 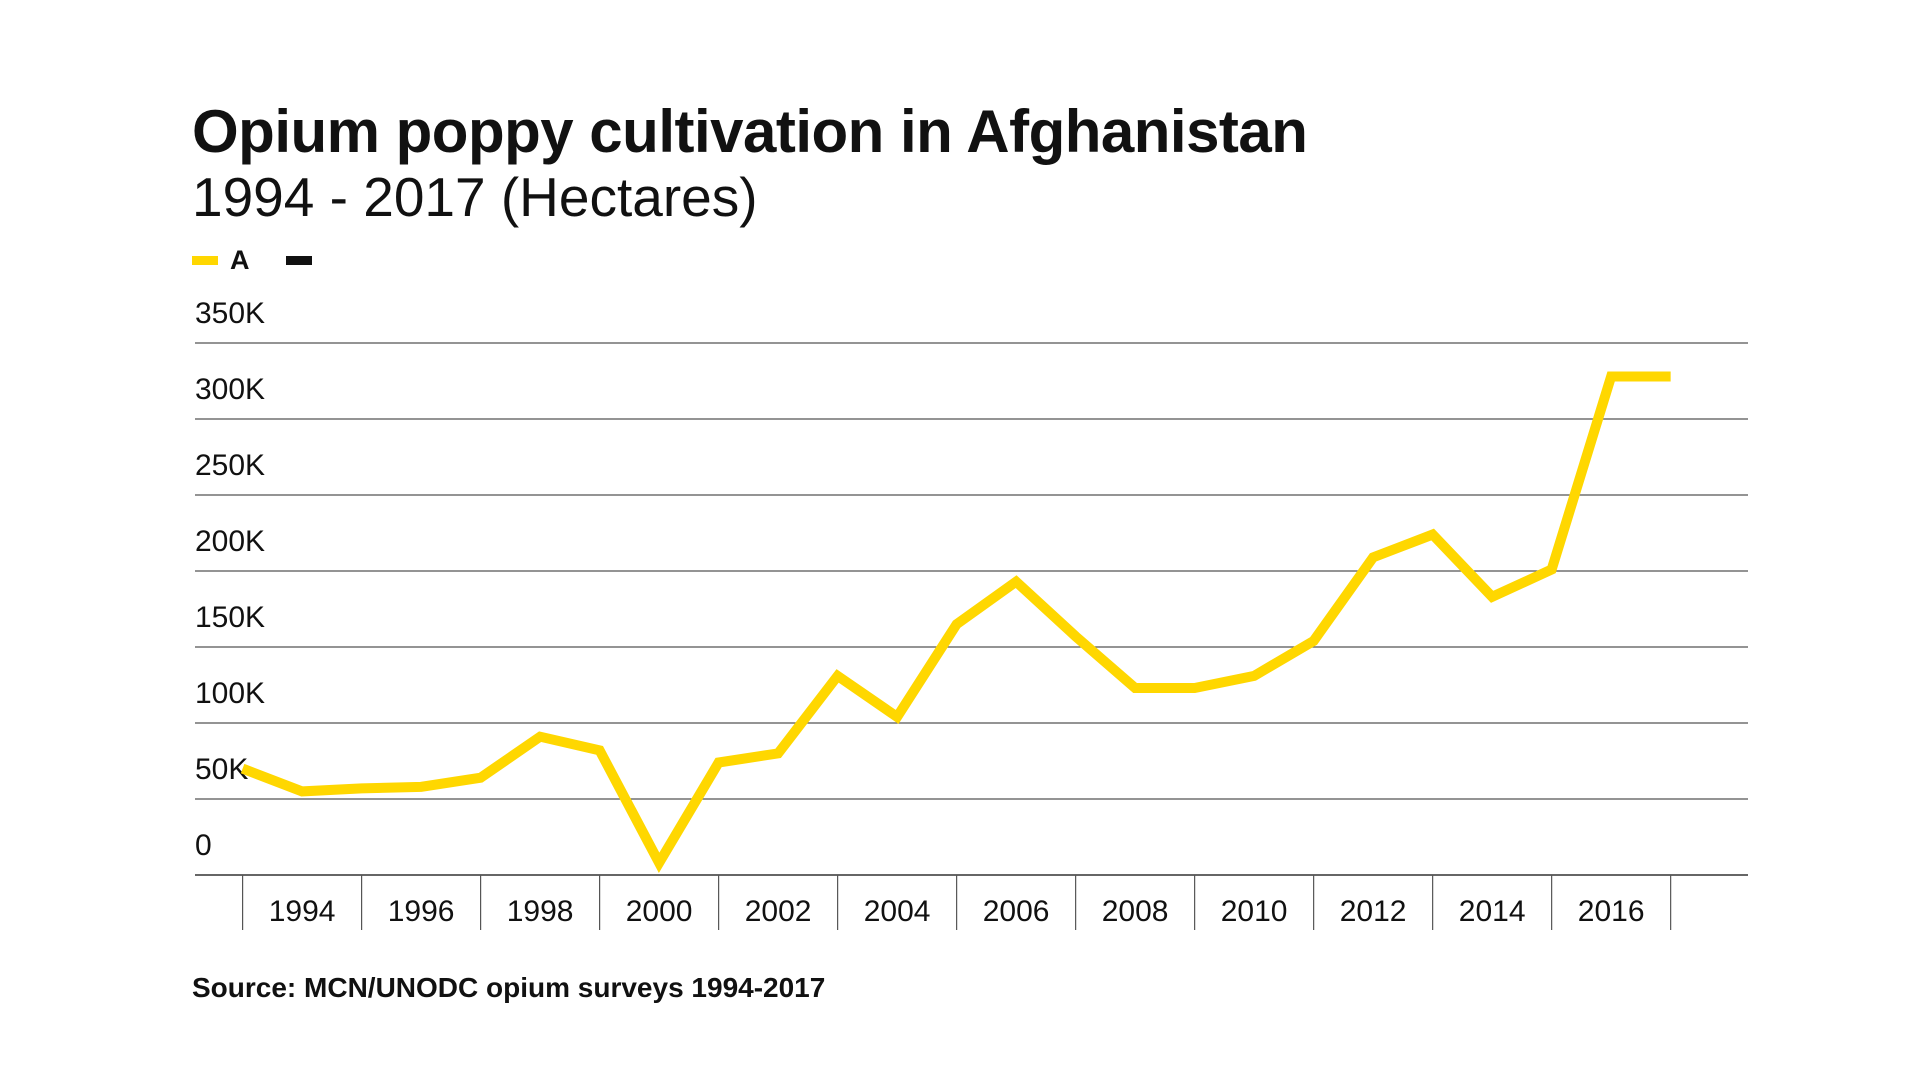 I want to click on legend: A, so click(x=276, y=260).